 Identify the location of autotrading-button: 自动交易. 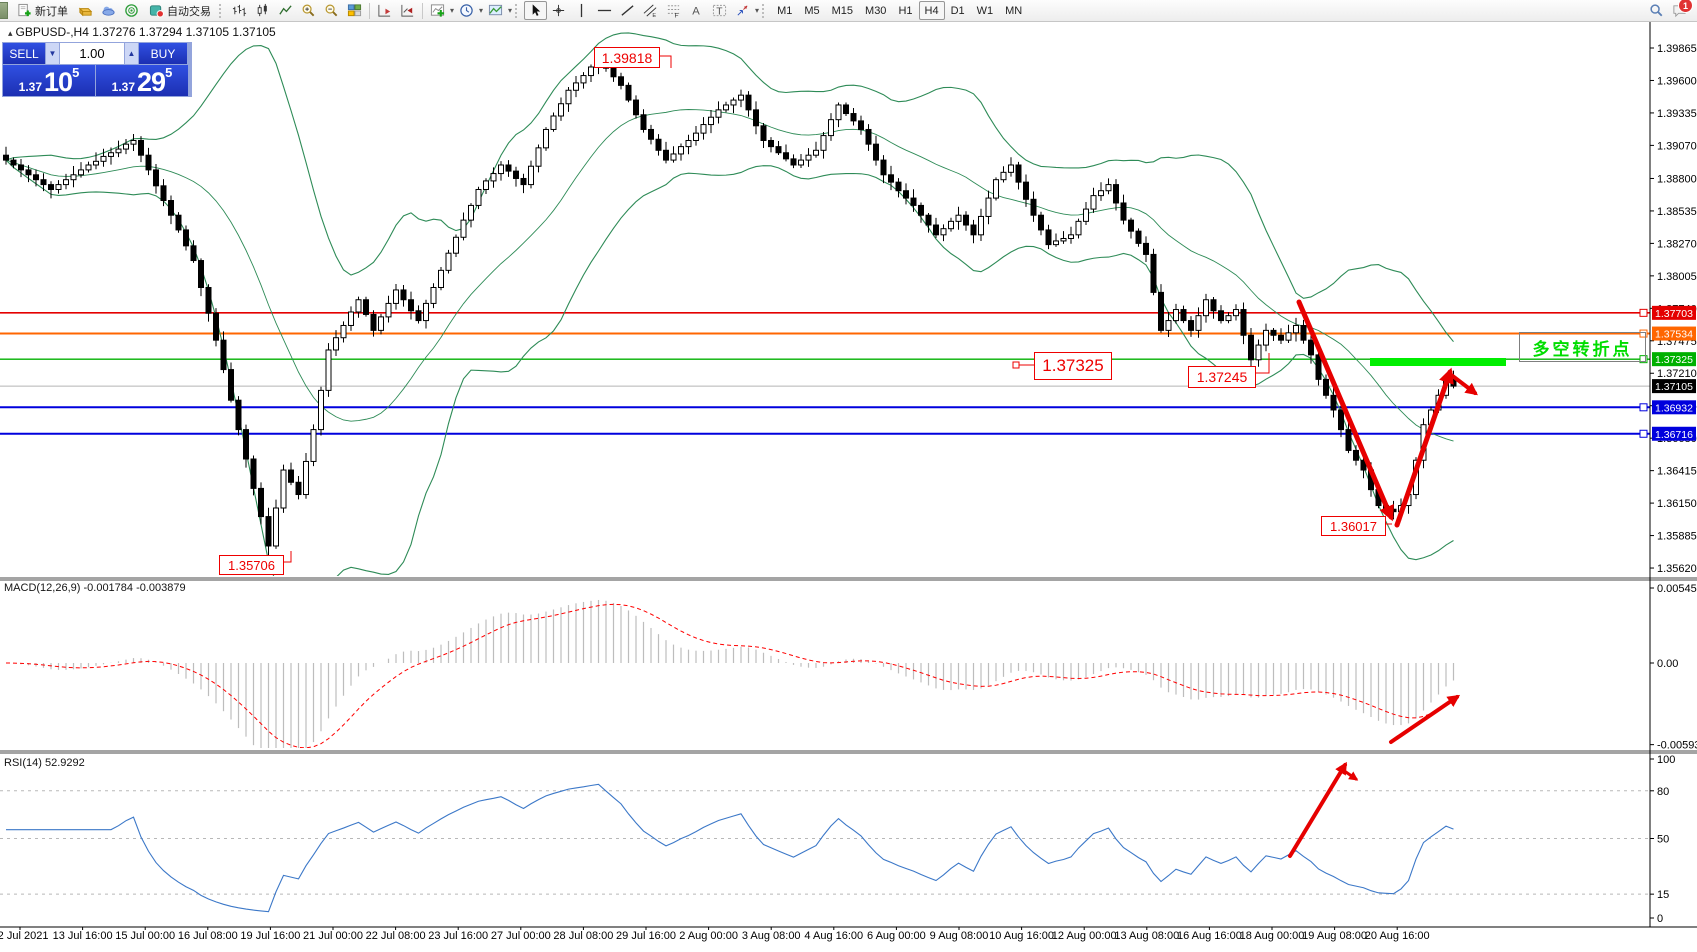
(180, 10).